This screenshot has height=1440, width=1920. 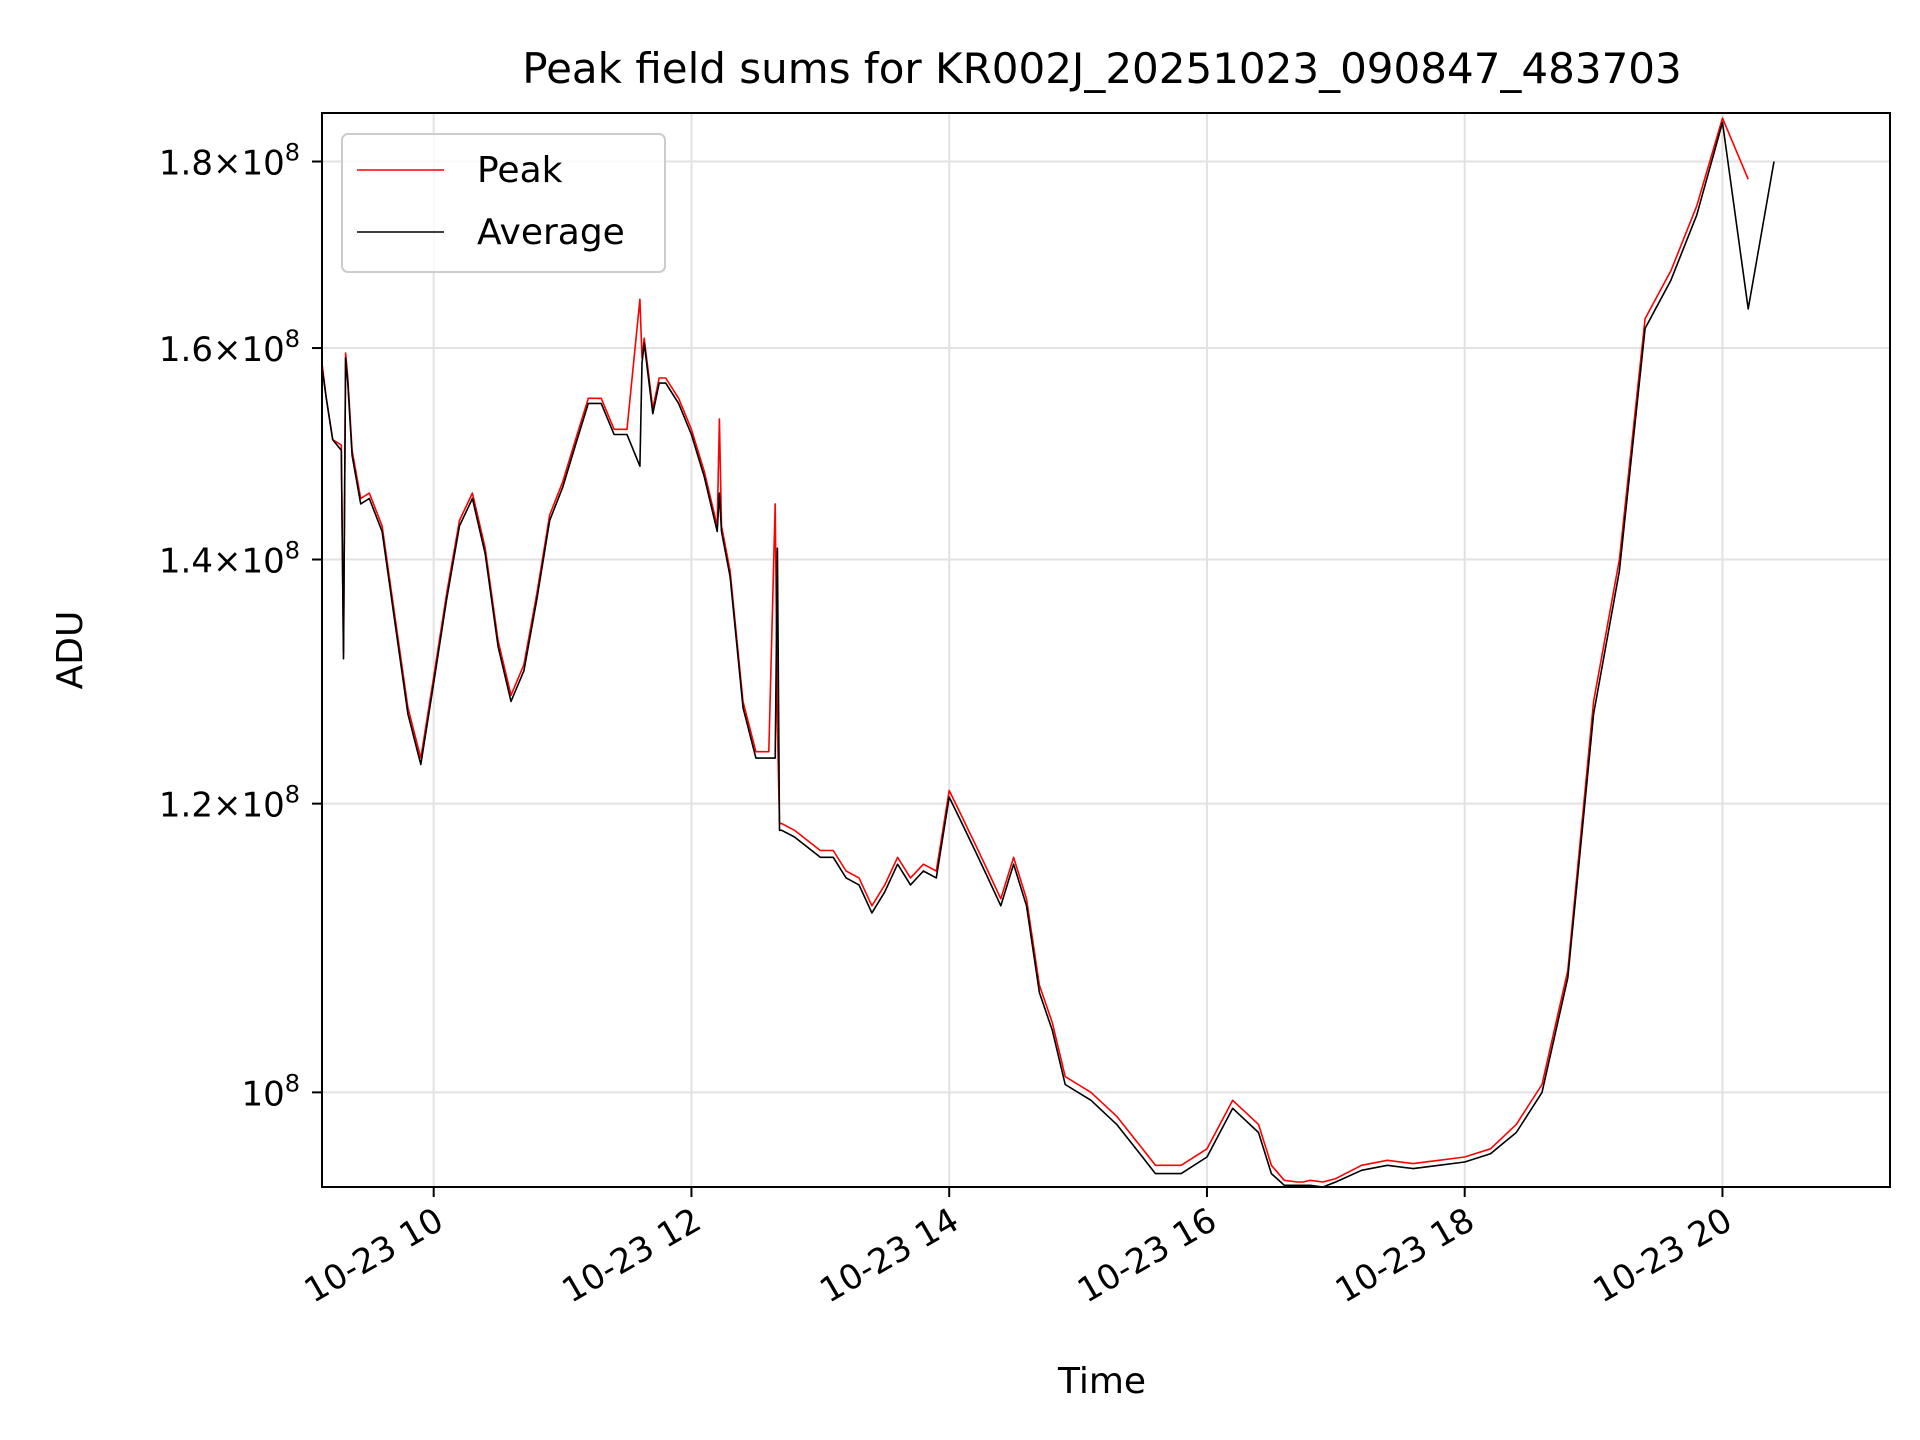 What do you see at coordinates (229, 559) in the screenshot?
I see `y-tick-label: 1.4×108` at bounding box center [229, 559].